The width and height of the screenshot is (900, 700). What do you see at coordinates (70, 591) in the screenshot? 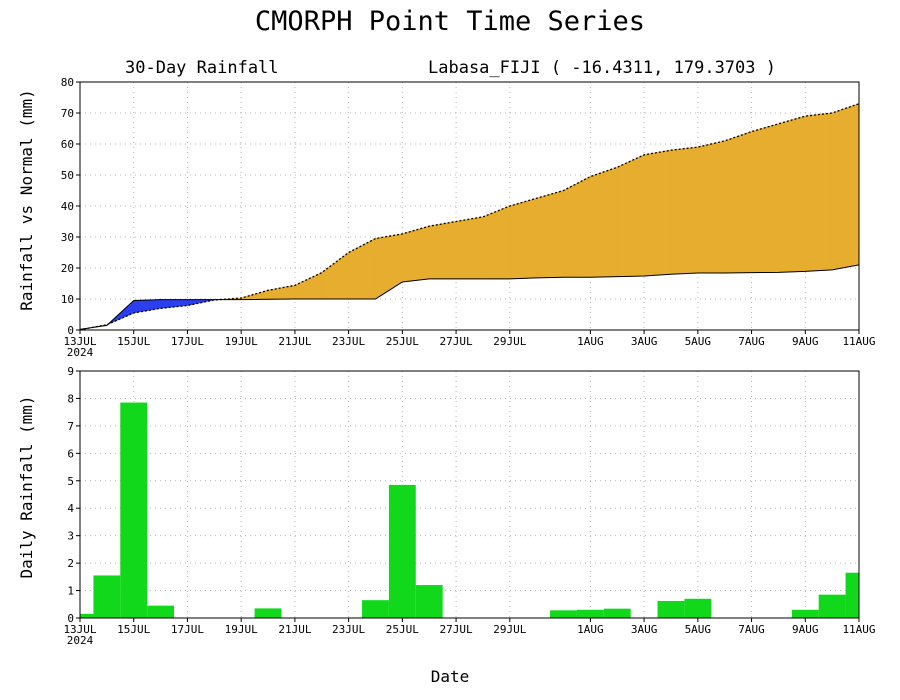
I see `bottom-y-tick-label: 1` at bounding box center [70, 591].